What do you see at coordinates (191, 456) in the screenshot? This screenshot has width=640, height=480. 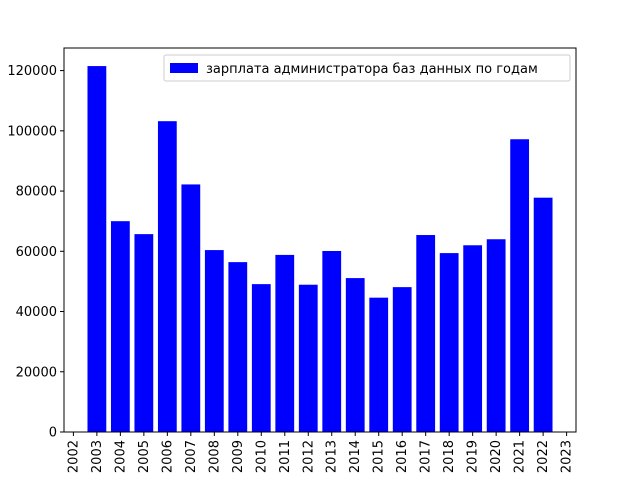 I see `x-tick-label: 2007` at bounding box center [191, 456].